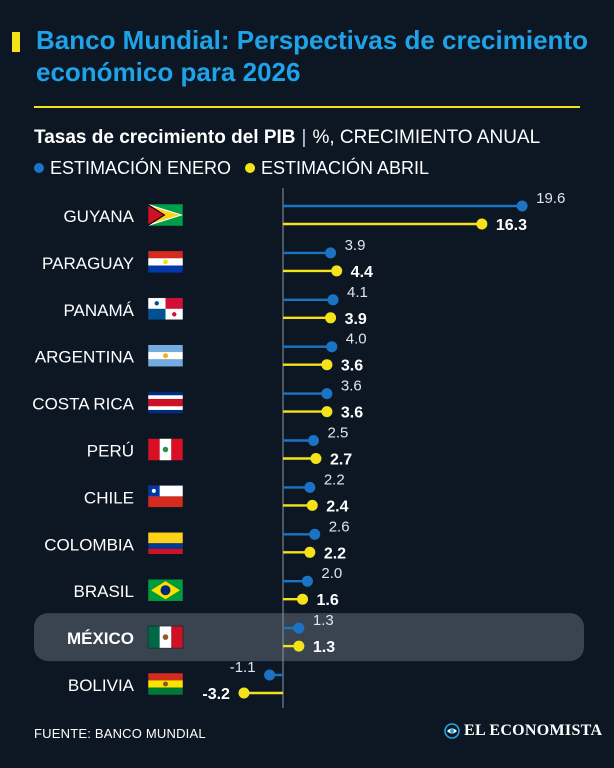  What do you see at coordinates (357, 292) in the screenshot?
I see `value-label-january-panama: 4.1` at bounding box center [357, 292].